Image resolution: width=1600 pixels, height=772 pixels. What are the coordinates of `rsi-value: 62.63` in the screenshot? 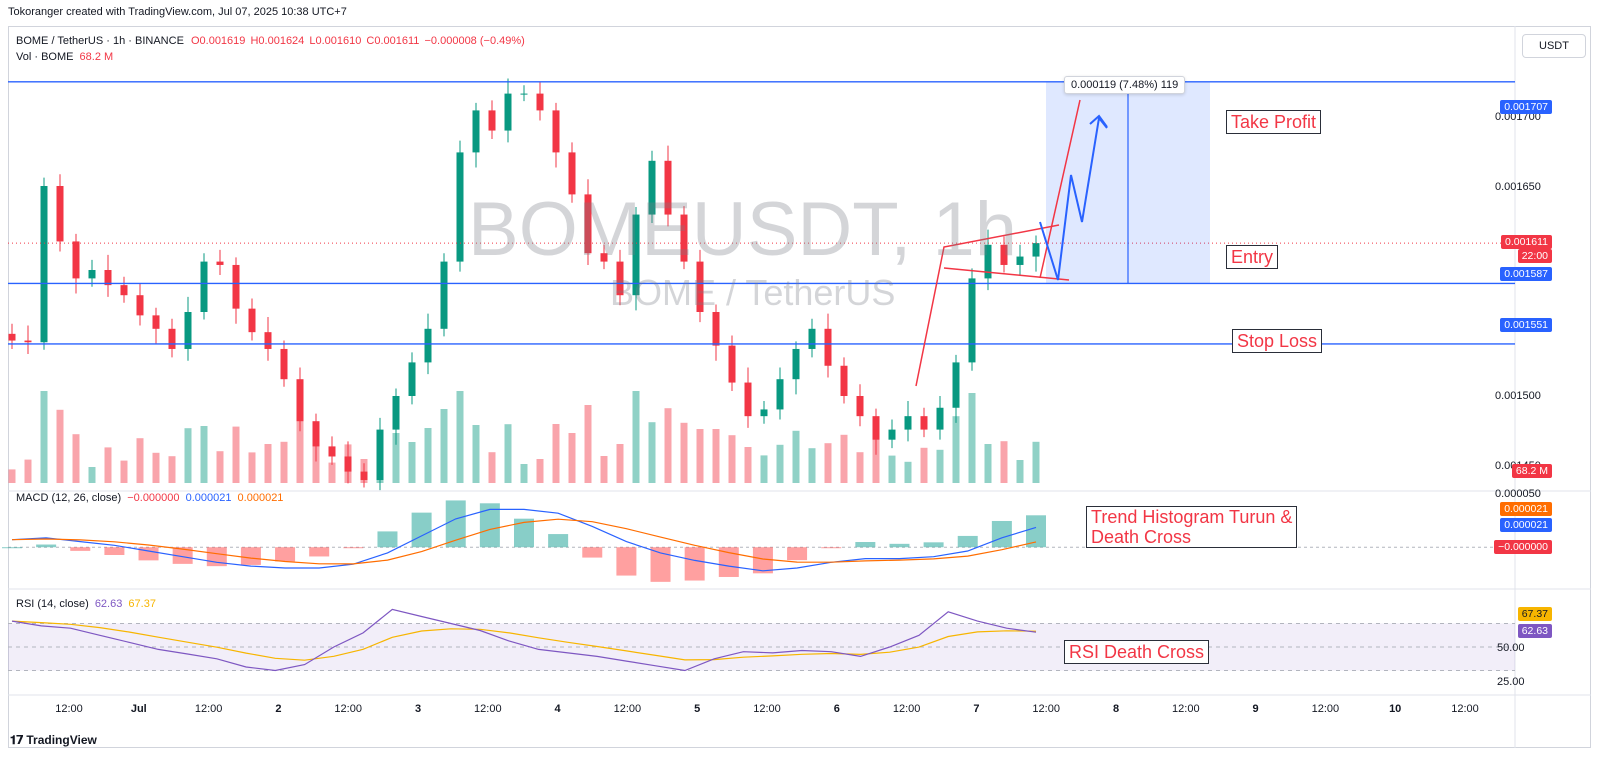 It's located at (108, 604).